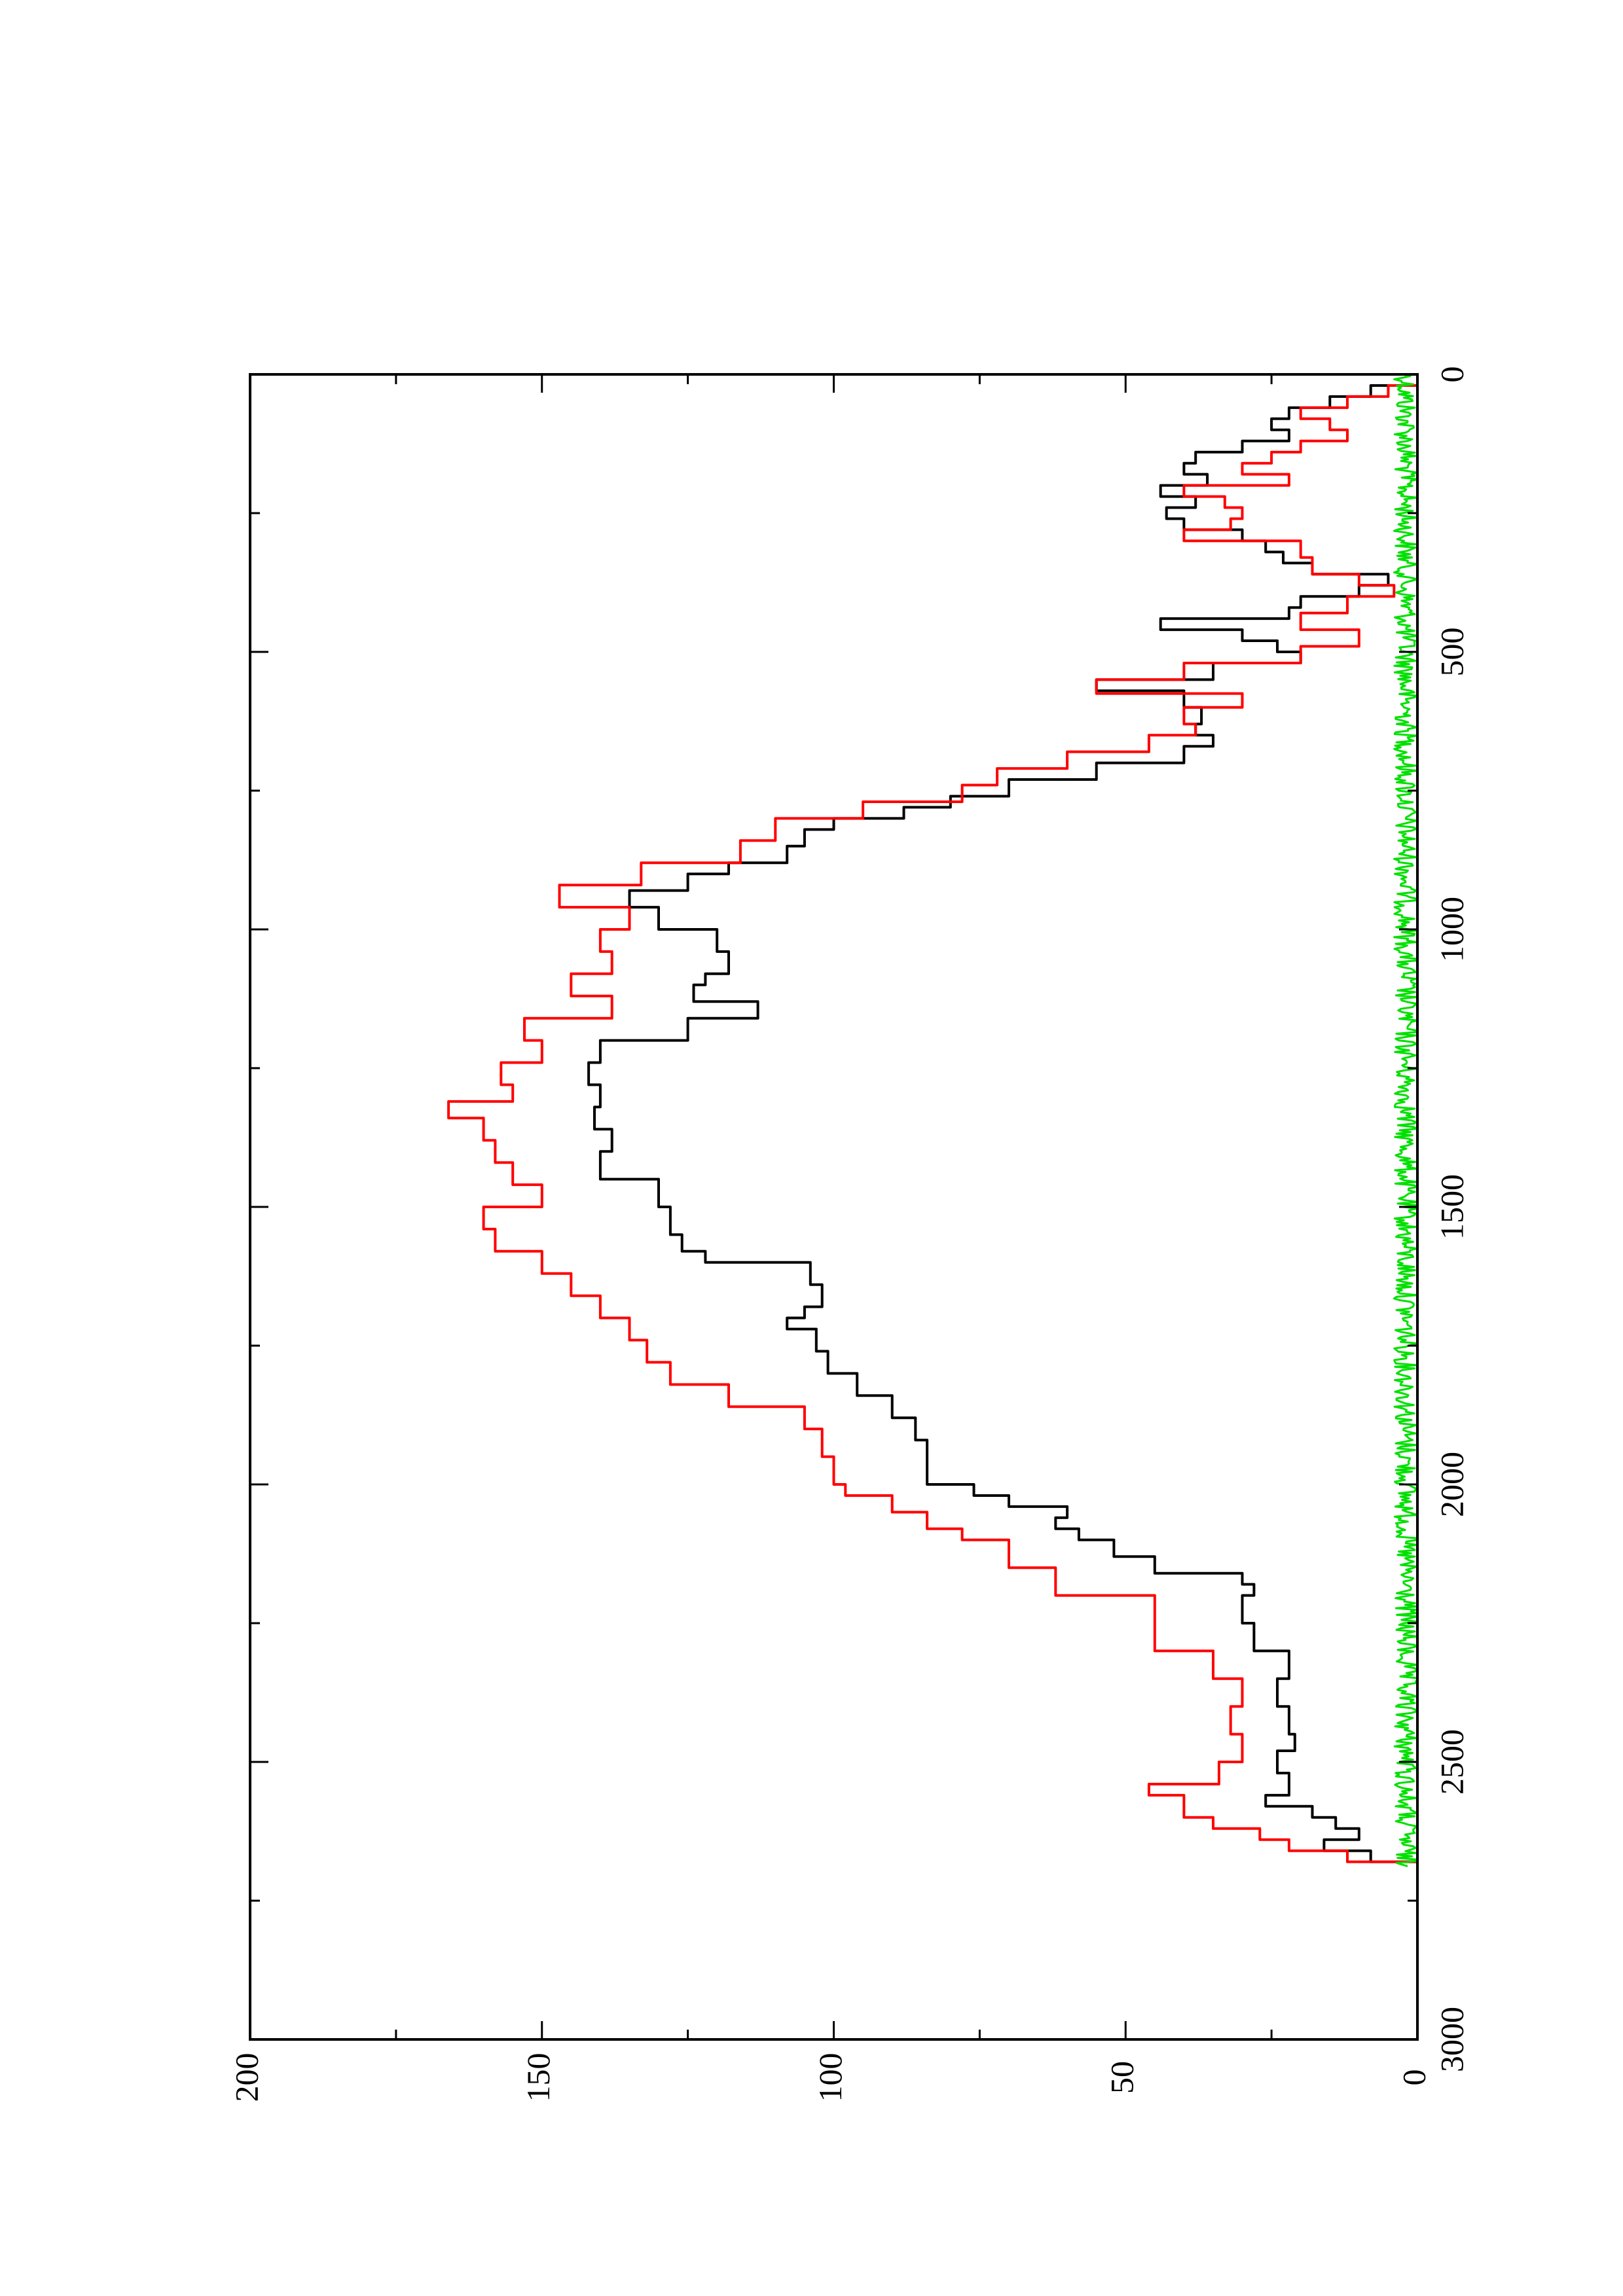  Describe the element at coordinates (1451, 375) in the screenshot. I see `x-tick-label: 0` at that location.